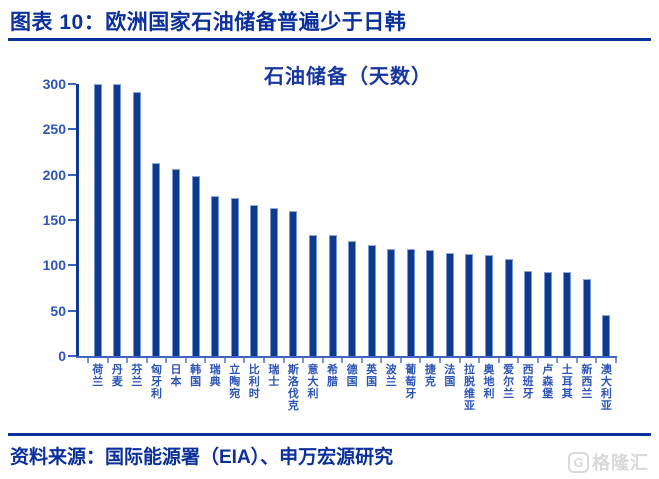 The width and height of the screenshot is (659, 479). I want to click on bar-label: 丹 麦, so click(117, 376).